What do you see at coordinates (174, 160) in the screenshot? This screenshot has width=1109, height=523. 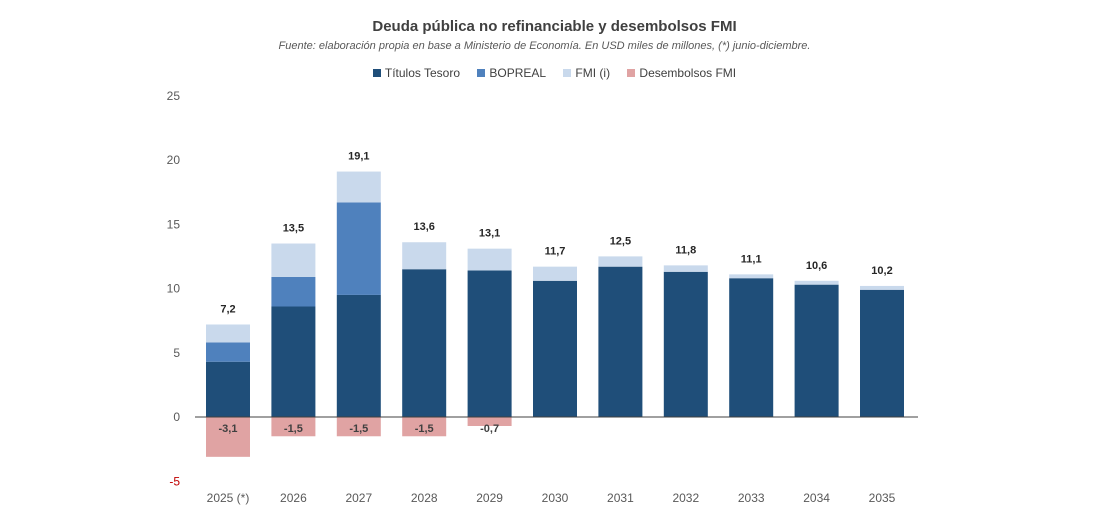 I see `y-tick-label: 20` at bounding box center [174, 160].